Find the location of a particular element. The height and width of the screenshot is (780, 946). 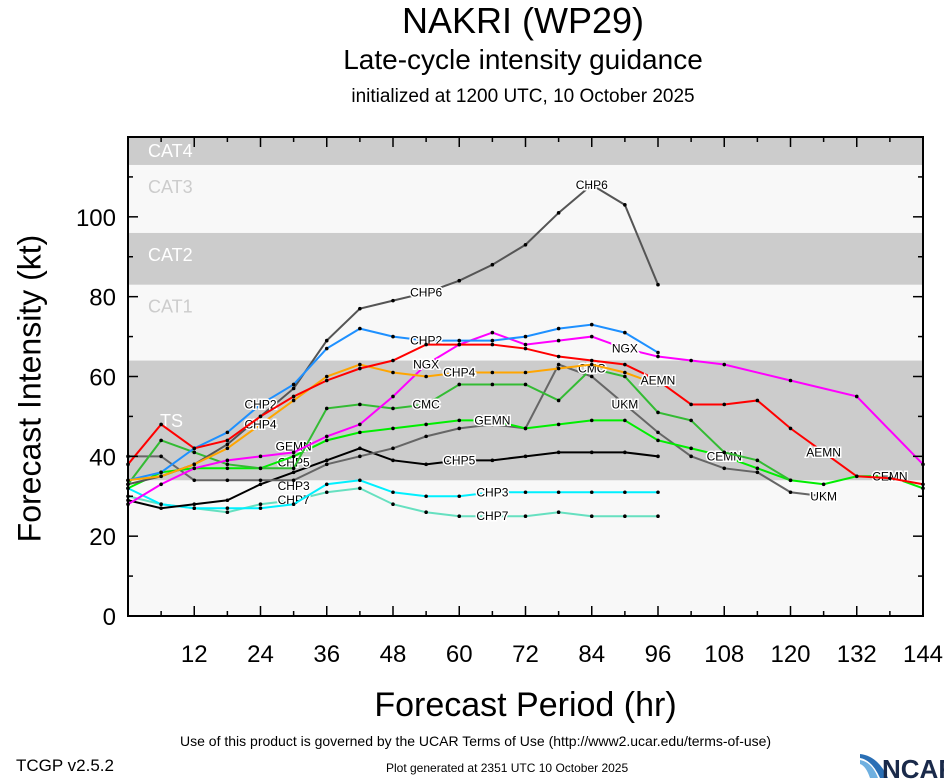

series-chp3: CHP3 CHP3 is located at coordinates (393, 494).